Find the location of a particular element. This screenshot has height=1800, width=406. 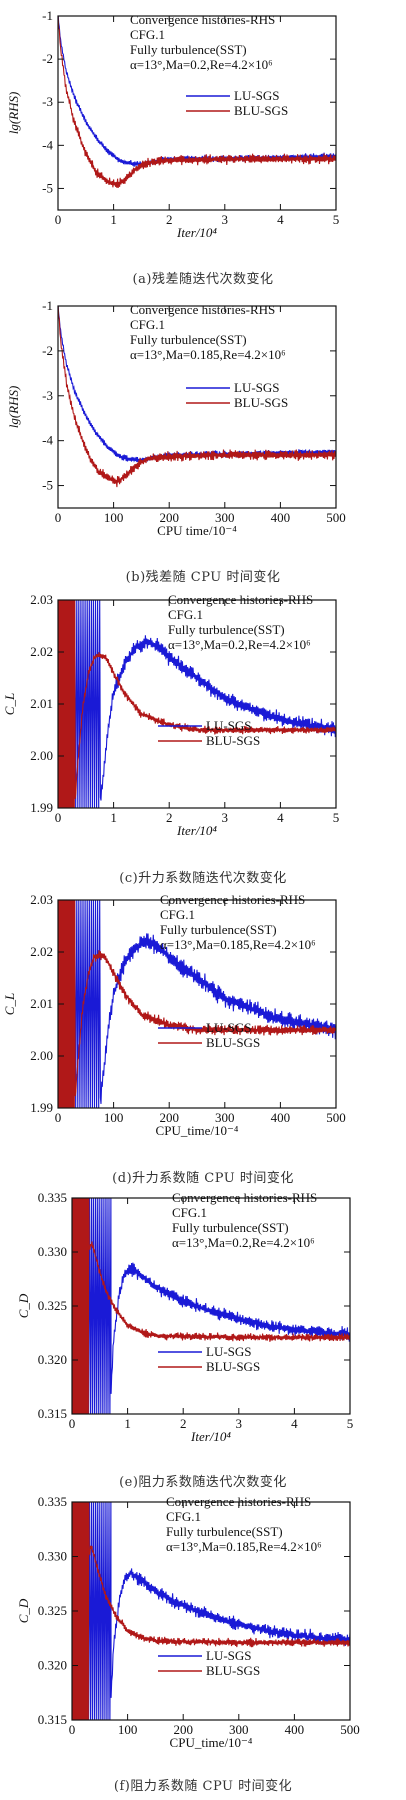

series-lu-sgs-f is located at coordinates (211, 1611).